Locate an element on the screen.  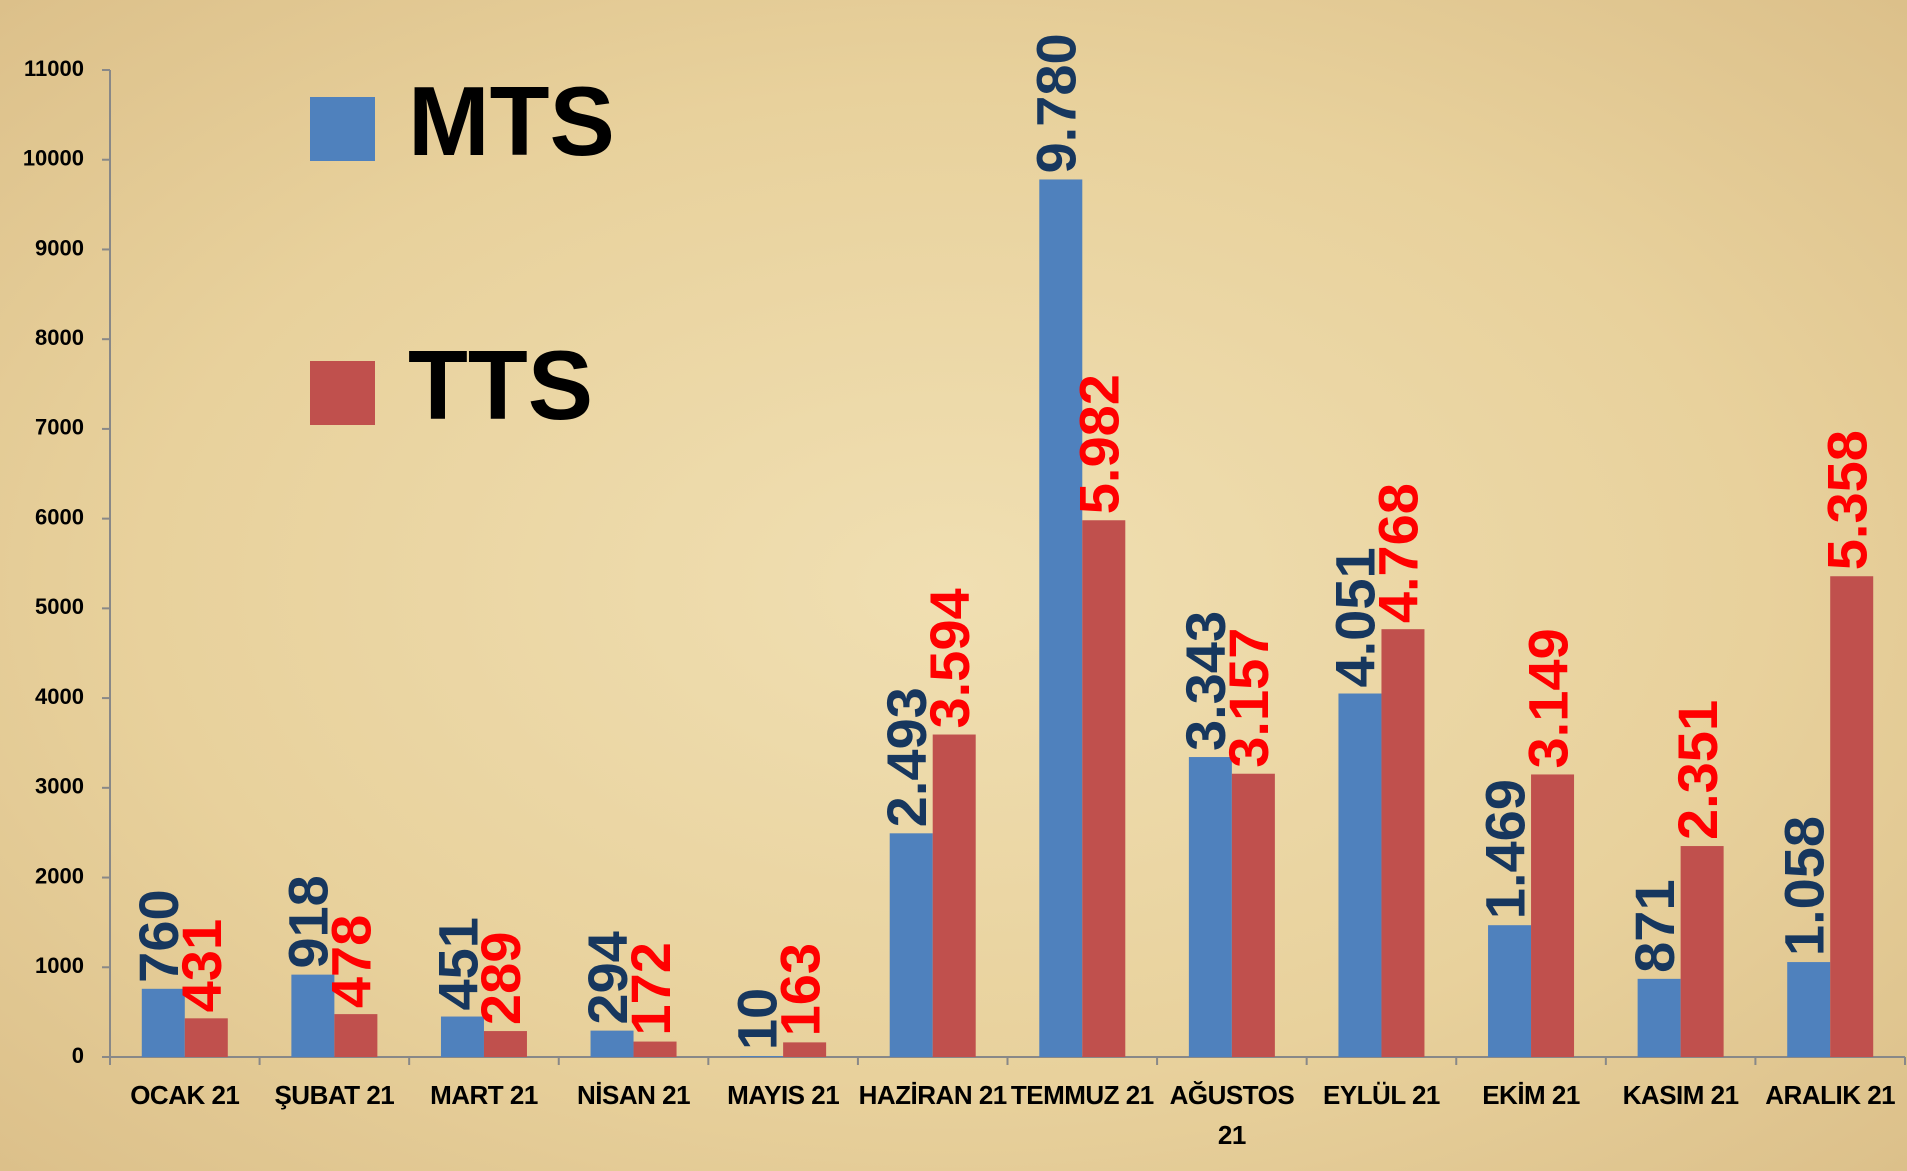
data-label: 451 is located at coordinates (457, 963).